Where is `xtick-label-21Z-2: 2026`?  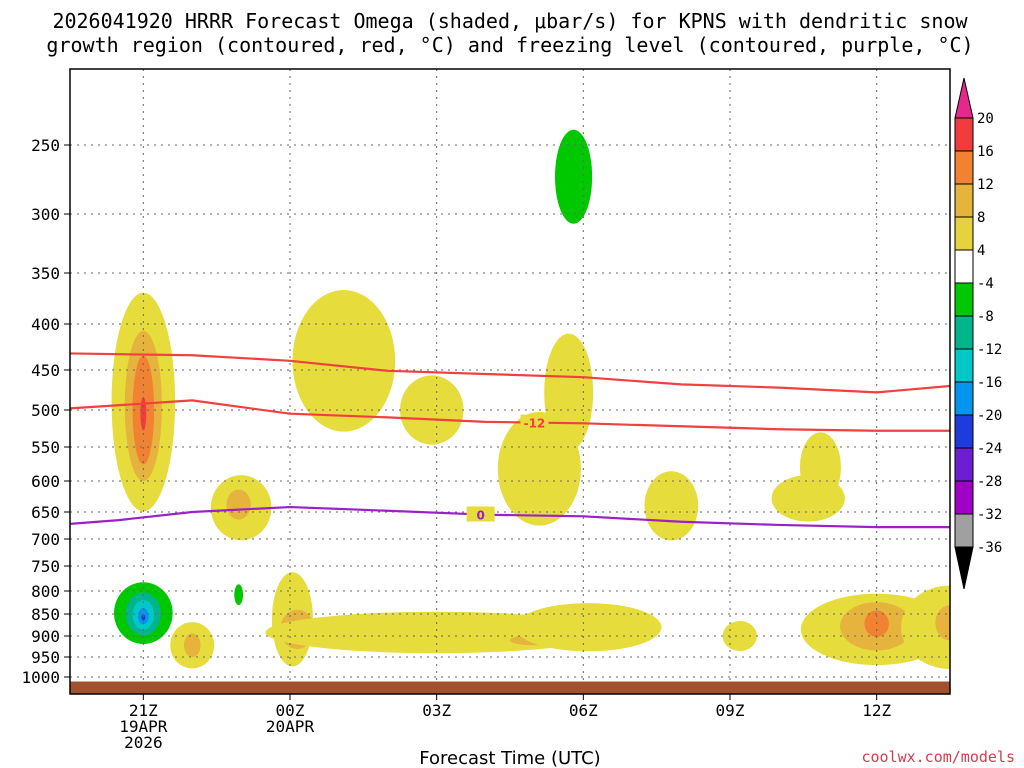 xtick-label-21Z-2: 2026 is located at coordinates (143, 742).